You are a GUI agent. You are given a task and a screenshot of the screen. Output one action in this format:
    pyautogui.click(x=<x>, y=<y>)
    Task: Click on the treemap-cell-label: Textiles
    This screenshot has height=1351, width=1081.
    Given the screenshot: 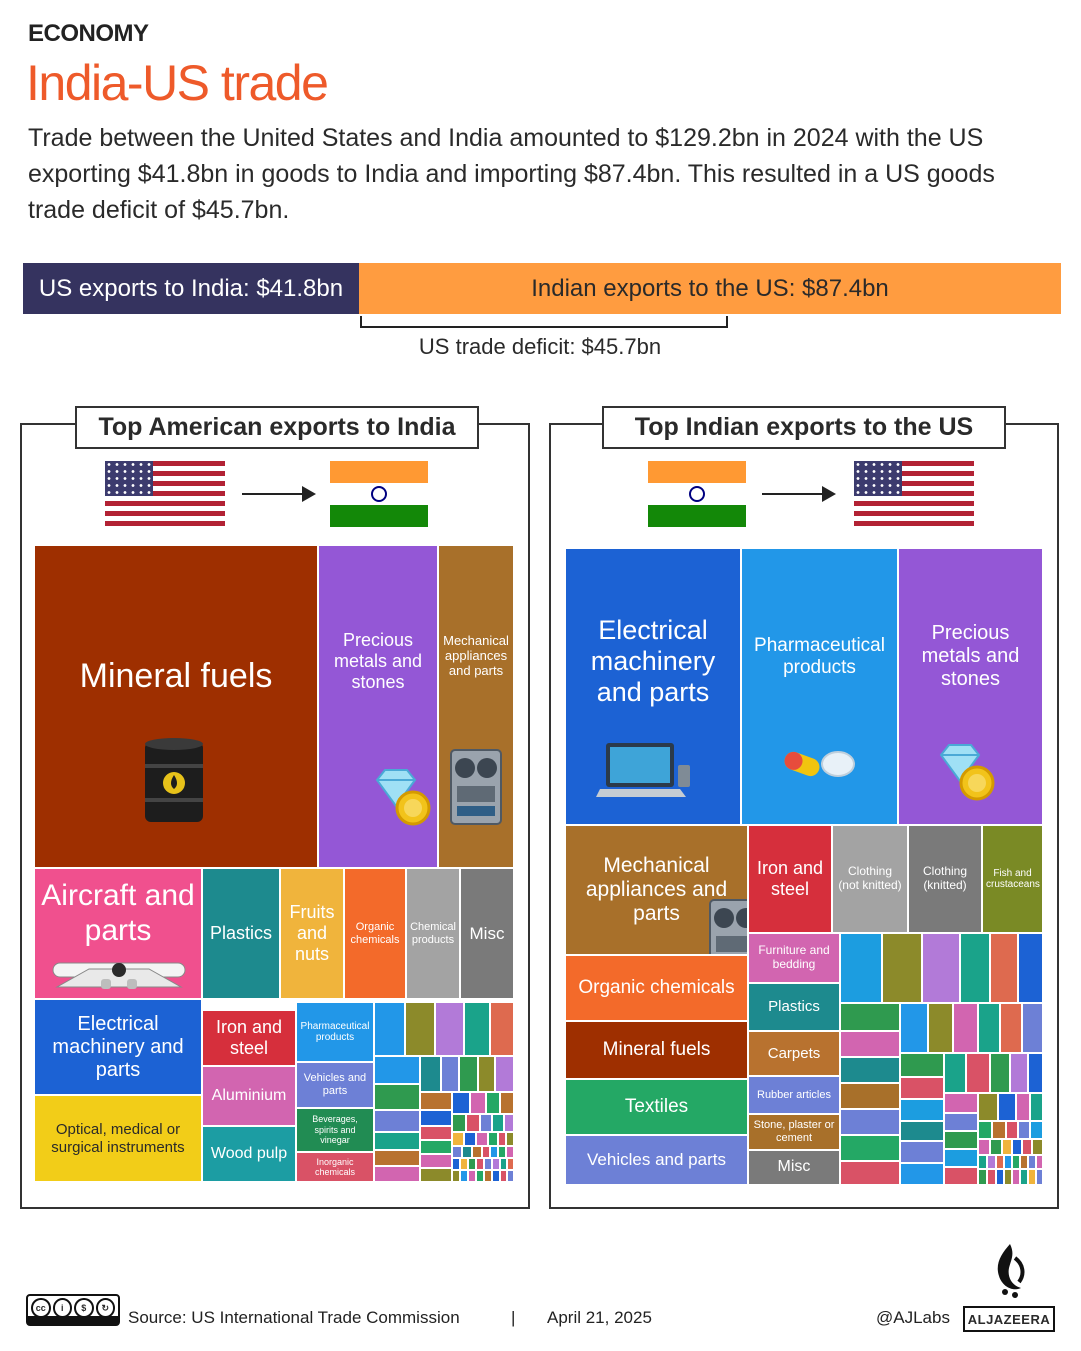 What is the action you would take?
    pyautogui.click(x=656, y=1107)
    